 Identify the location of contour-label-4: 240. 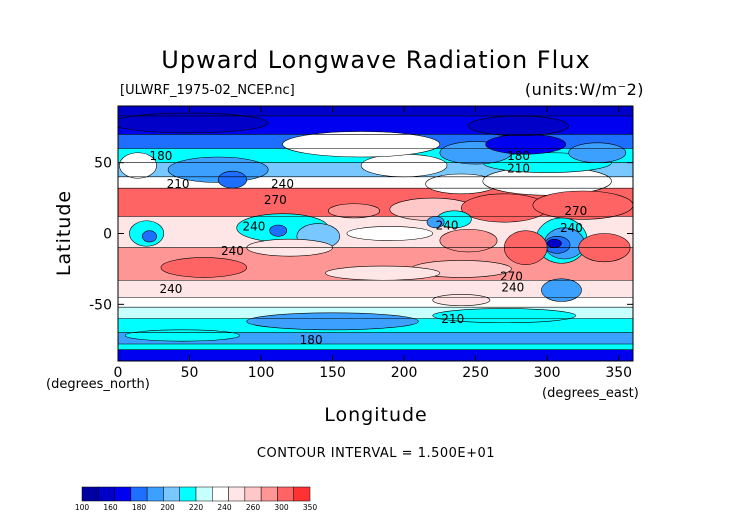
(253, 227).